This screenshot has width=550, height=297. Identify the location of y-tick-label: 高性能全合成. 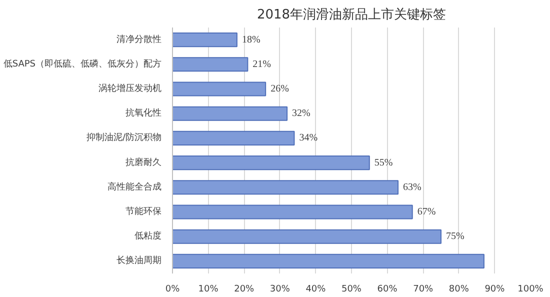
(135, 186).